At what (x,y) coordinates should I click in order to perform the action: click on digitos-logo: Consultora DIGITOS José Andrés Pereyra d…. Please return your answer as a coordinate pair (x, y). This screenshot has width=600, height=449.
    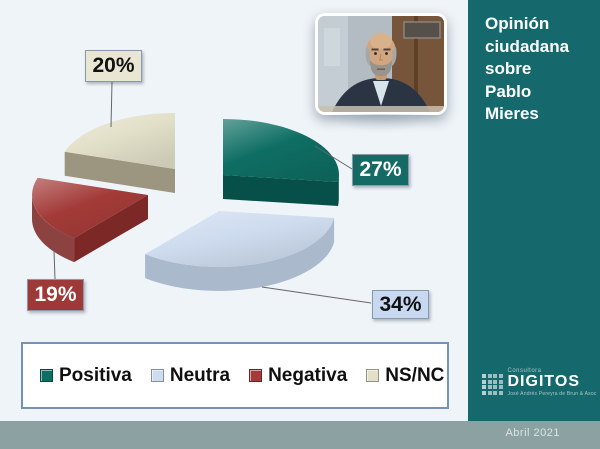
    Looking at the image, I should click on (539, 382).